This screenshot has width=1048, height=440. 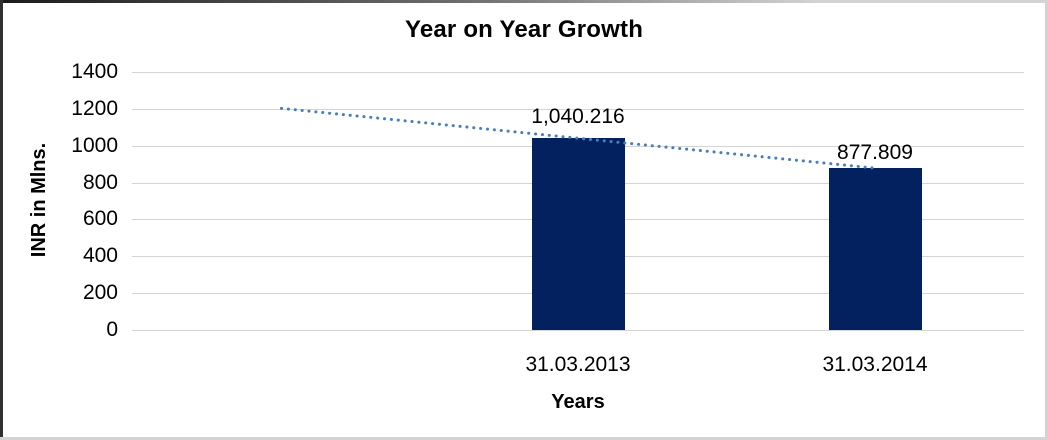 What do you see at coordinates (524, 1) in the screenshot?
I see `frame-border-top` at bounding box center [524, 1].